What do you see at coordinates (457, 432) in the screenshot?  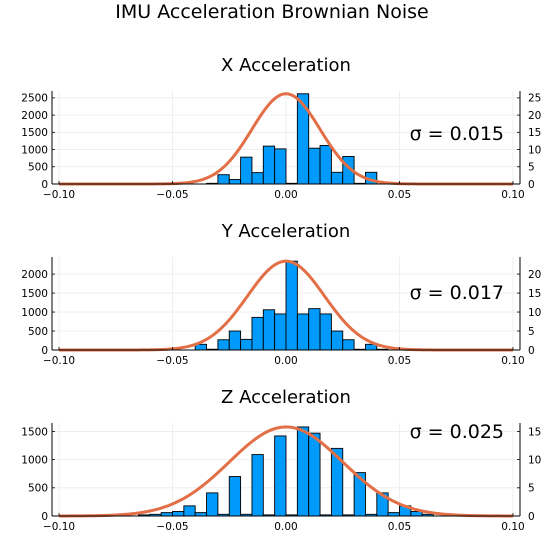 I see `sigma-annotation: σ = 0.025` at bounding box center [457, 432].